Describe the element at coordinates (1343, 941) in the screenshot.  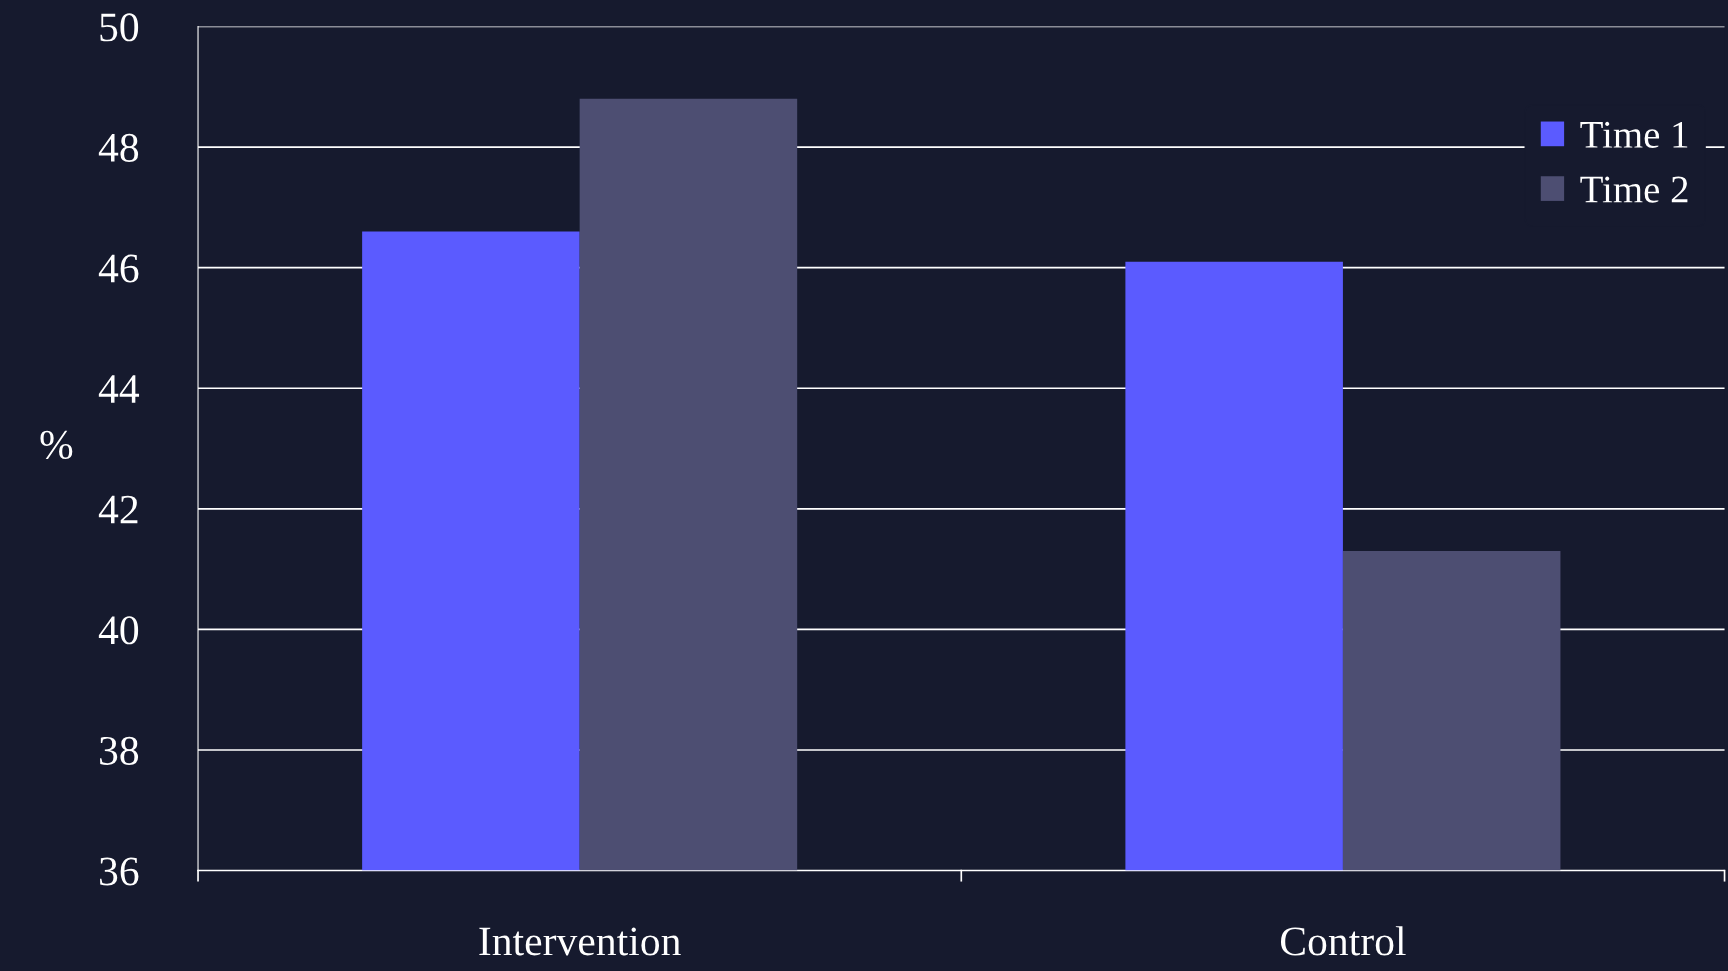
I see `x-tick-label: Control` at that location.